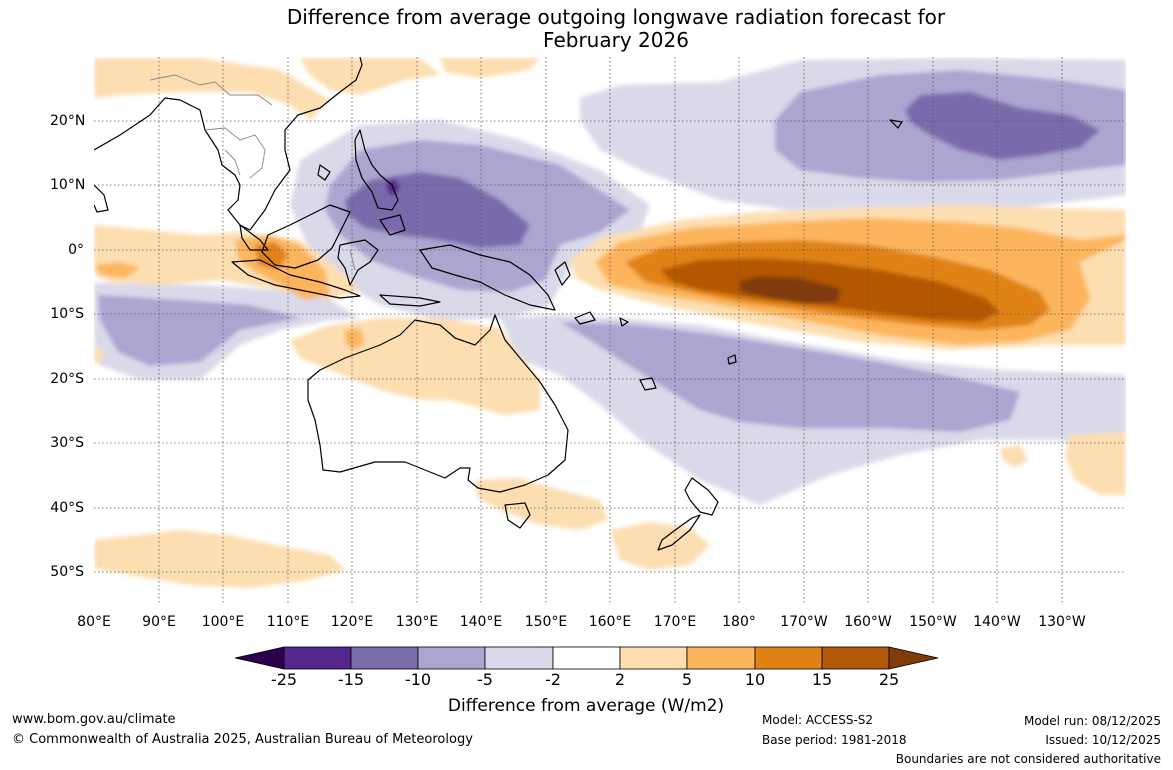 This screenshot has width=1173, height=770. Describe the element at coordinates (889, 679) in the screenshot. I see `colorbar-tick: 25` at that location.